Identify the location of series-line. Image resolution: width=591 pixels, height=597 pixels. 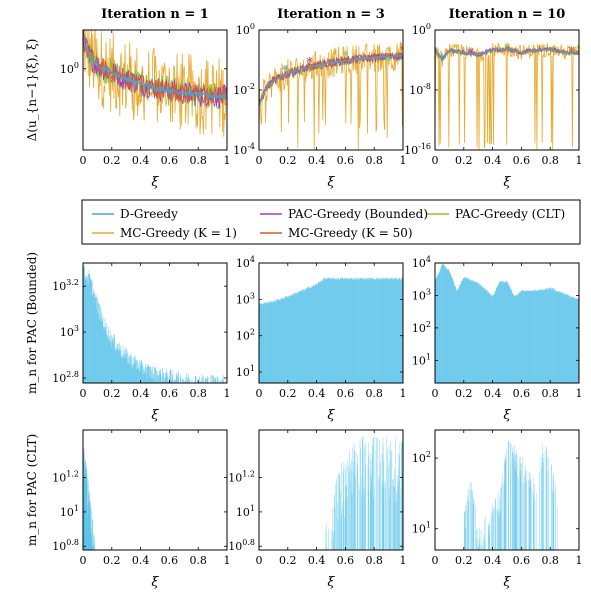
(331, 79).